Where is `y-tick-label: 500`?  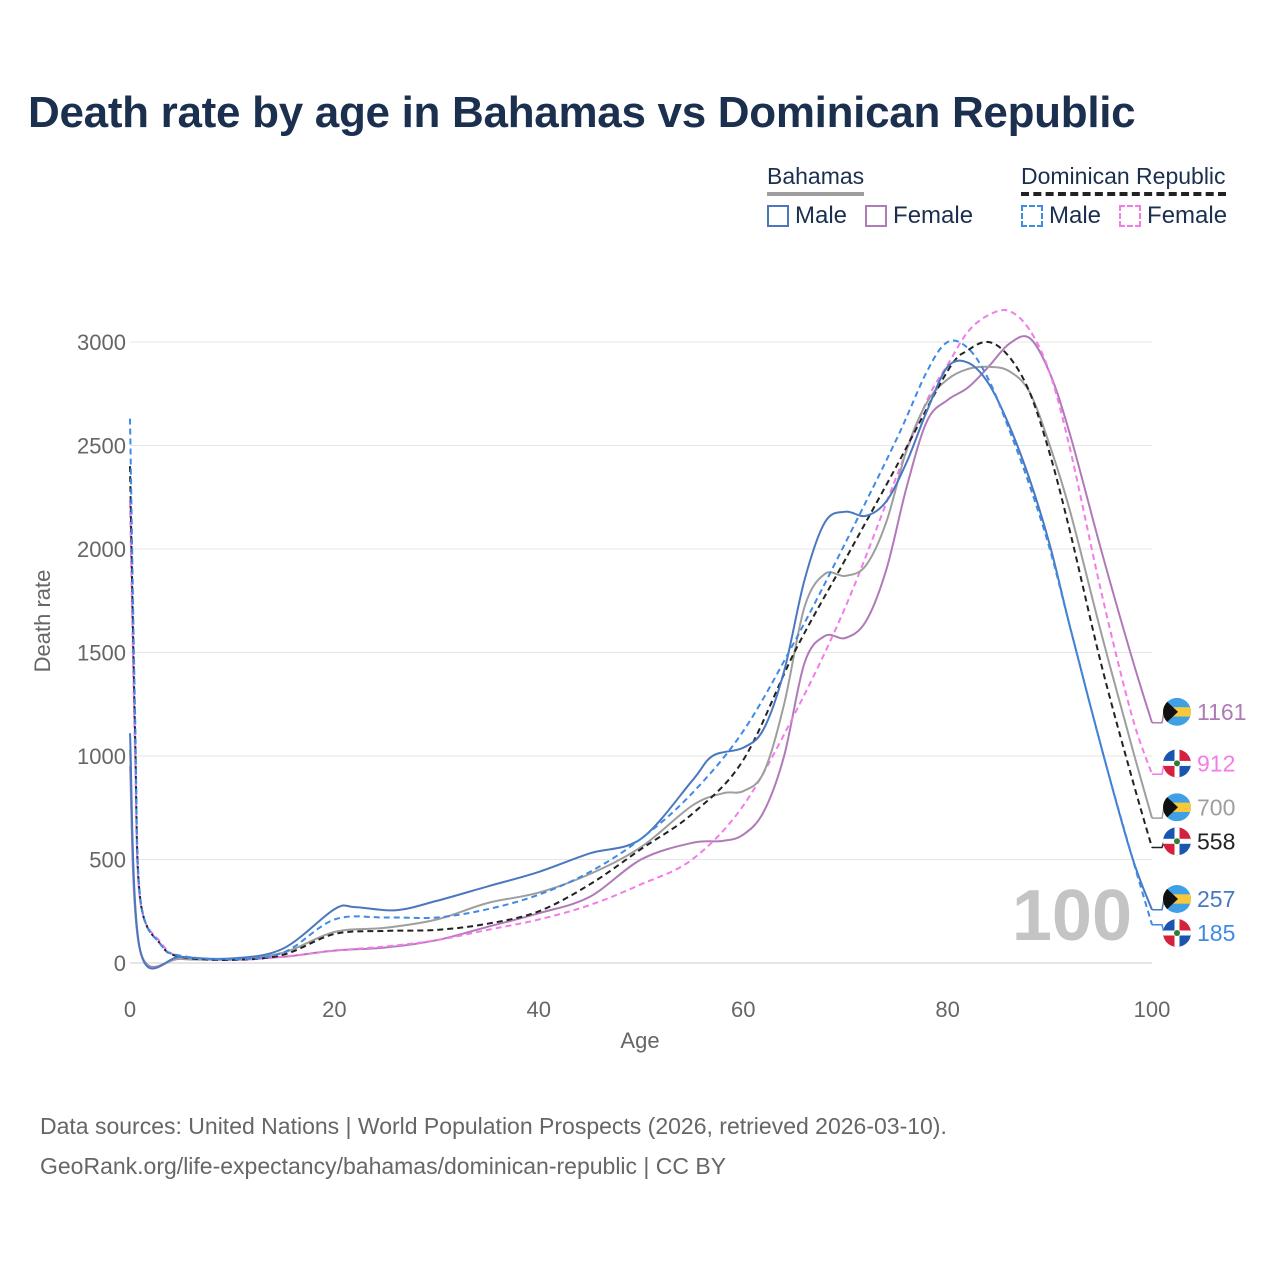
y-tick-label: 500 is located at coordinates (107, 860).